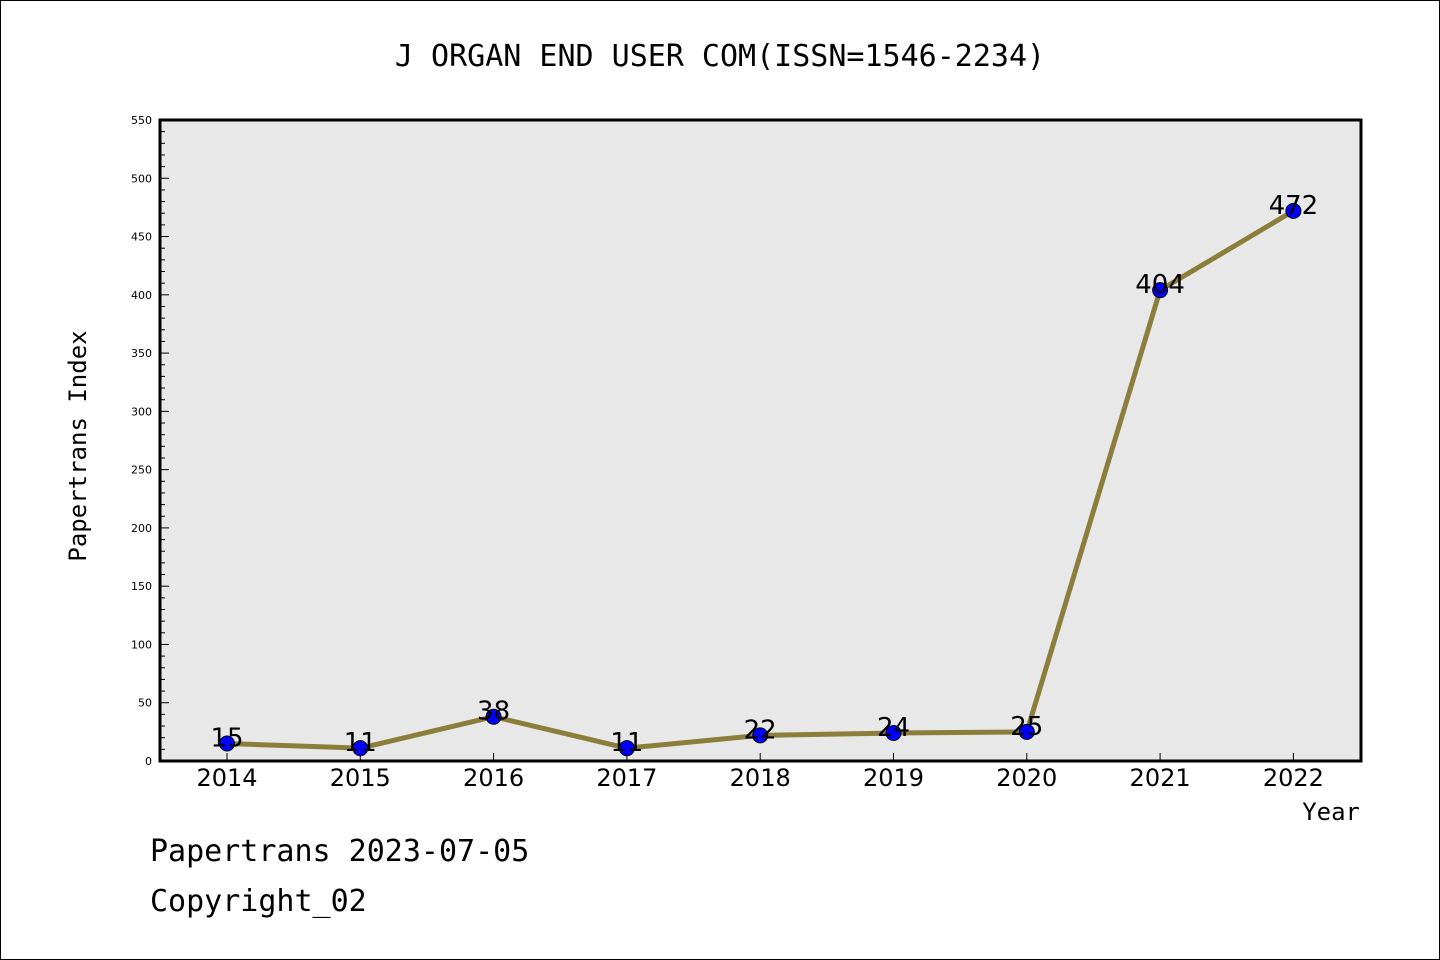  I want to click on x-tick-label: 2022, so click(1293, 778).